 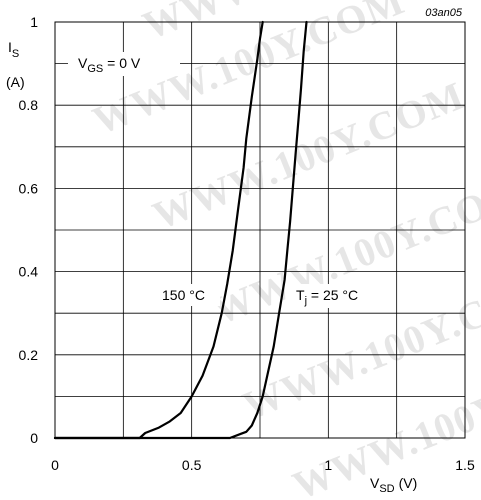 What do you see at coordinates (327, 297) in the screenshot?
I see `series-label-25: Tj = 25 °C` at bounding box center [327, 297].